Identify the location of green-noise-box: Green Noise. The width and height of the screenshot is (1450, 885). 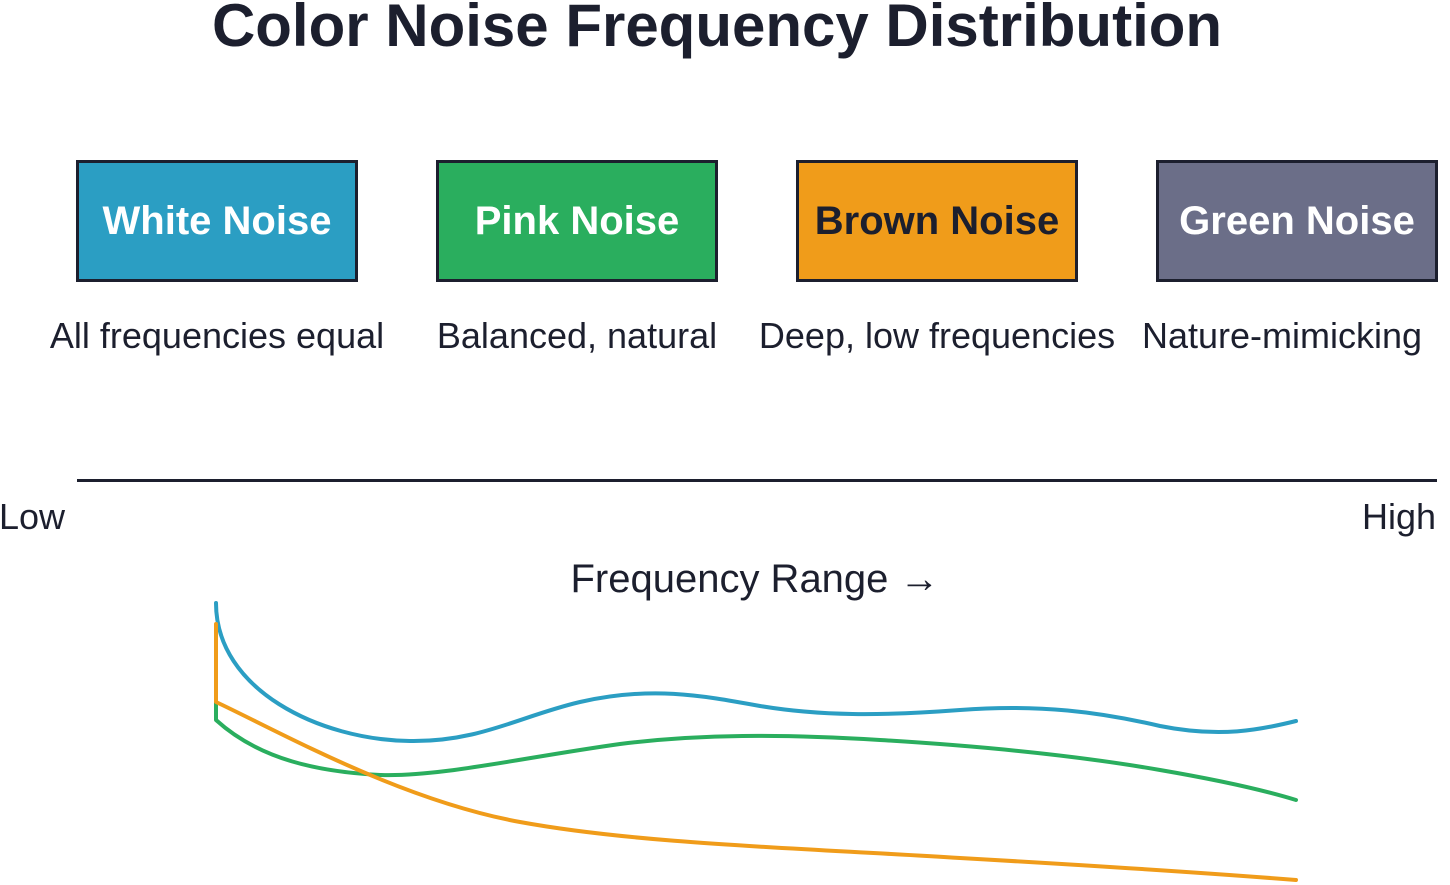
(1297, 221).